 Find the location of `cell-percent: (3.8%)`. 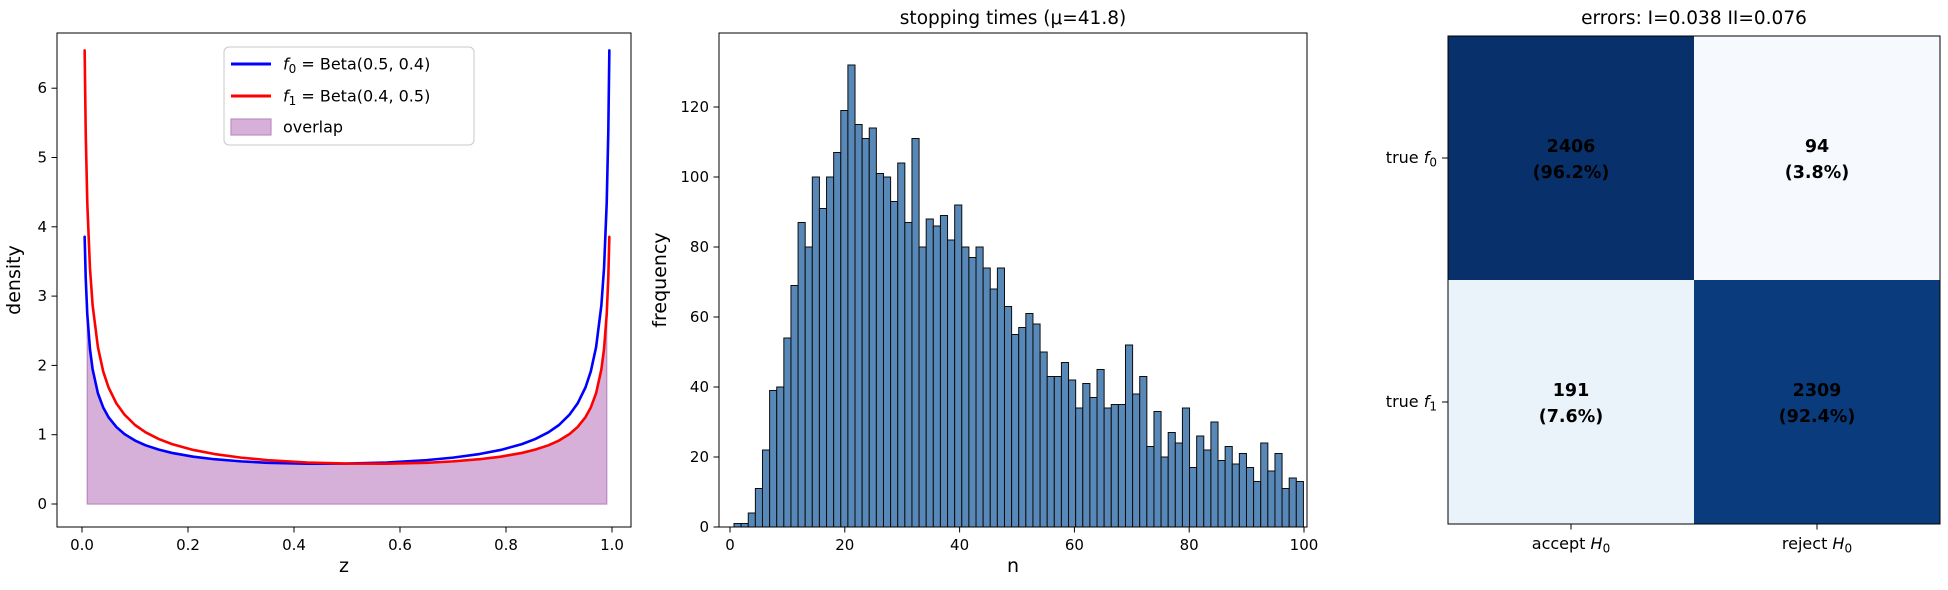

cell-percent: (3.8%) is located at coordinates (1817, 173).